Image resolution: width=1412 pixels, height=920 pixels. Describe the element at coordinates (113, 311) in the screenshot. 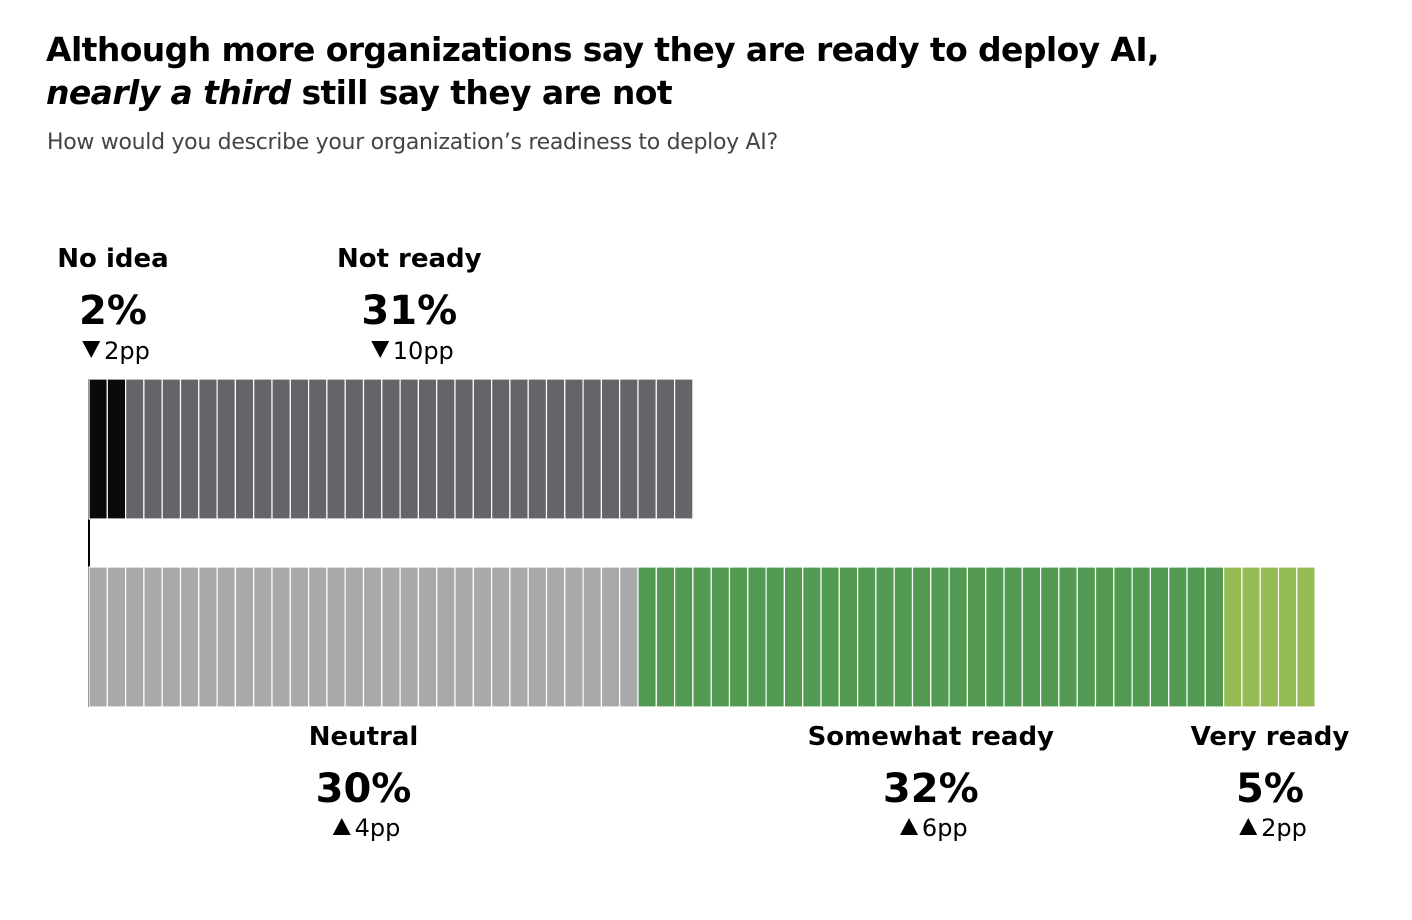

I see `value-label: 2%` at that location.